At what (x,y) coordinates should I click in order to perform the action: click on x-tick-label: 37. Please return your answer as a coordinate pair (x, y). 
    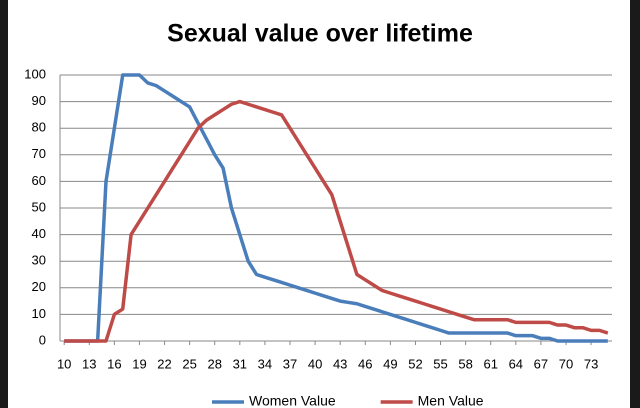
    Looking at the image, I should click on (290, 363).